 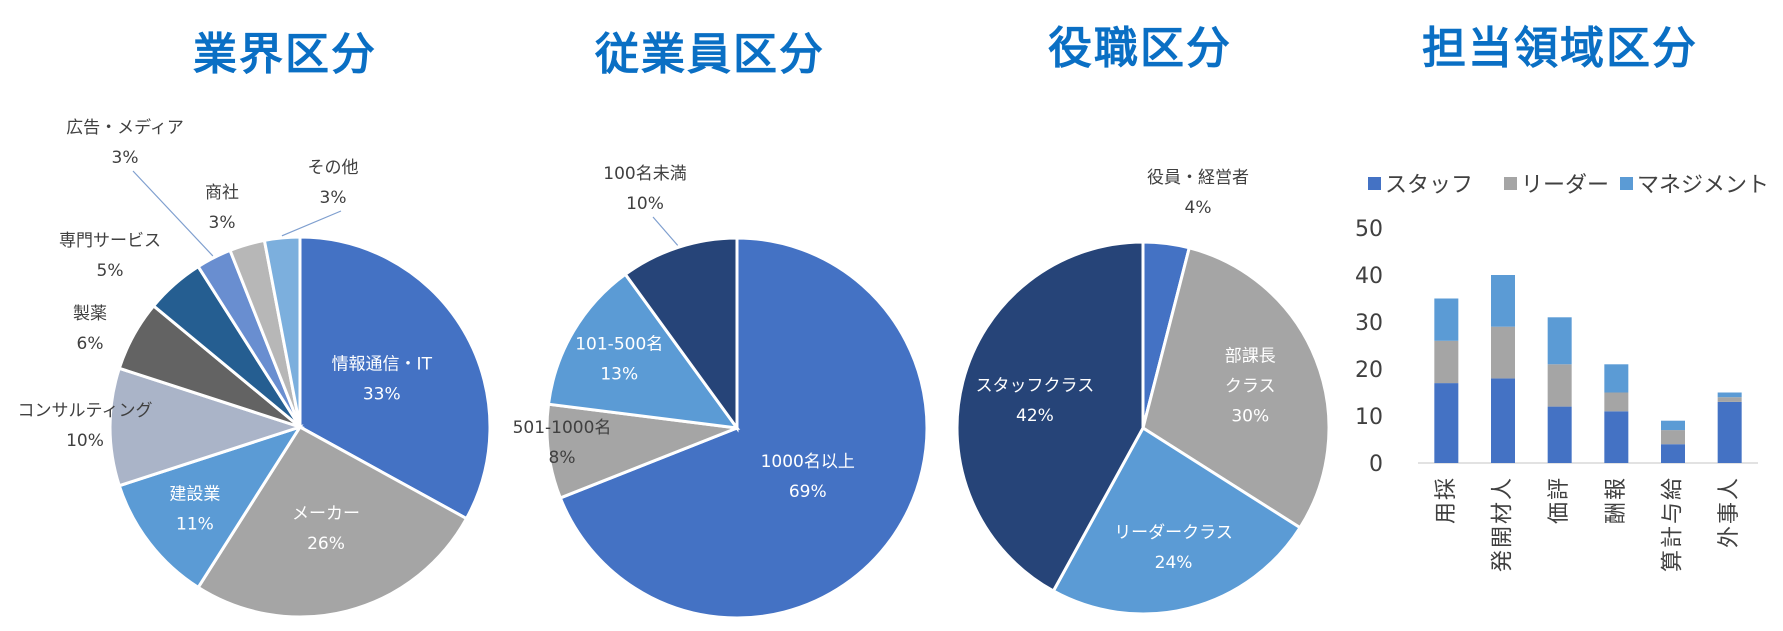 I want to click on pie-slice-value: 6%, so click(x=90, y=344).